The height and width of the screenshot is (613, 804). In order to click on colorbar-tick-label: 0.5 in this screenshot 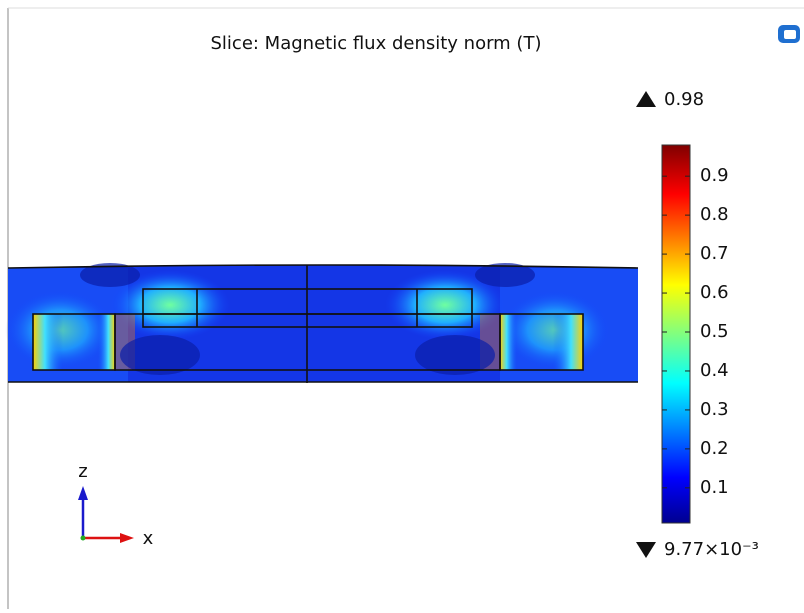, I will do `click(714, 331)`.